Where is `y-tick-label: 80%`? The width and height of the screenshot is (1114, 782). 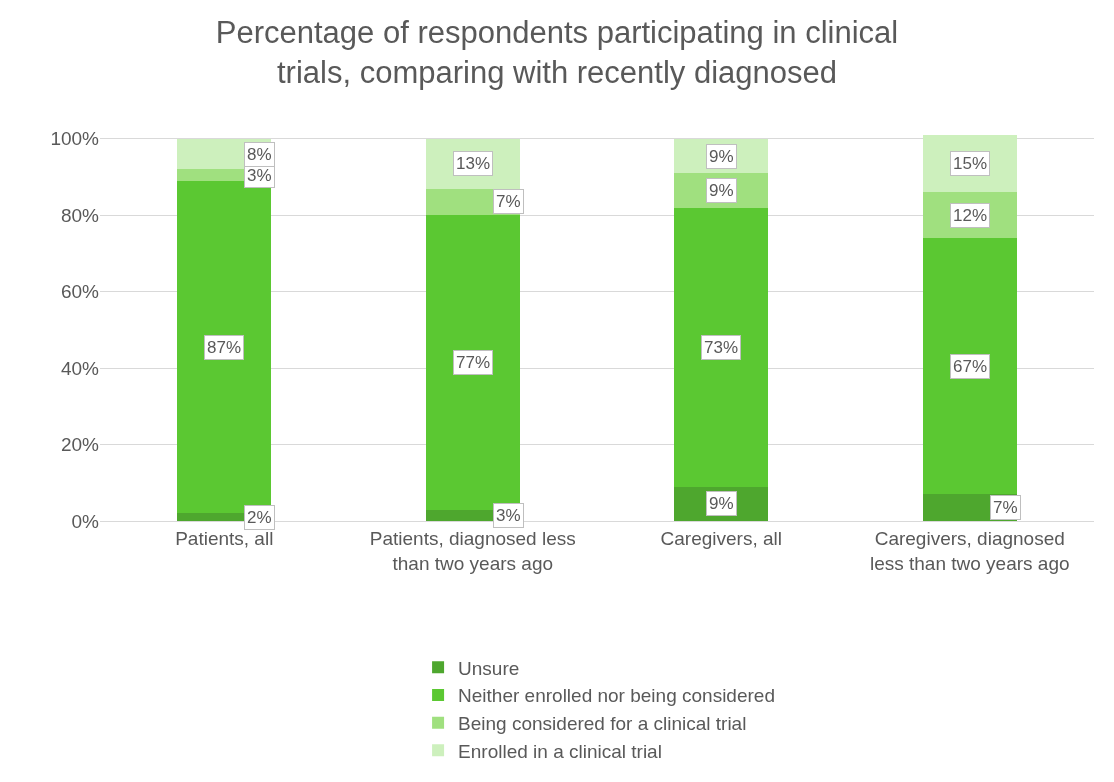
y-tick-label: 80% is located at coordinates (80, 215).